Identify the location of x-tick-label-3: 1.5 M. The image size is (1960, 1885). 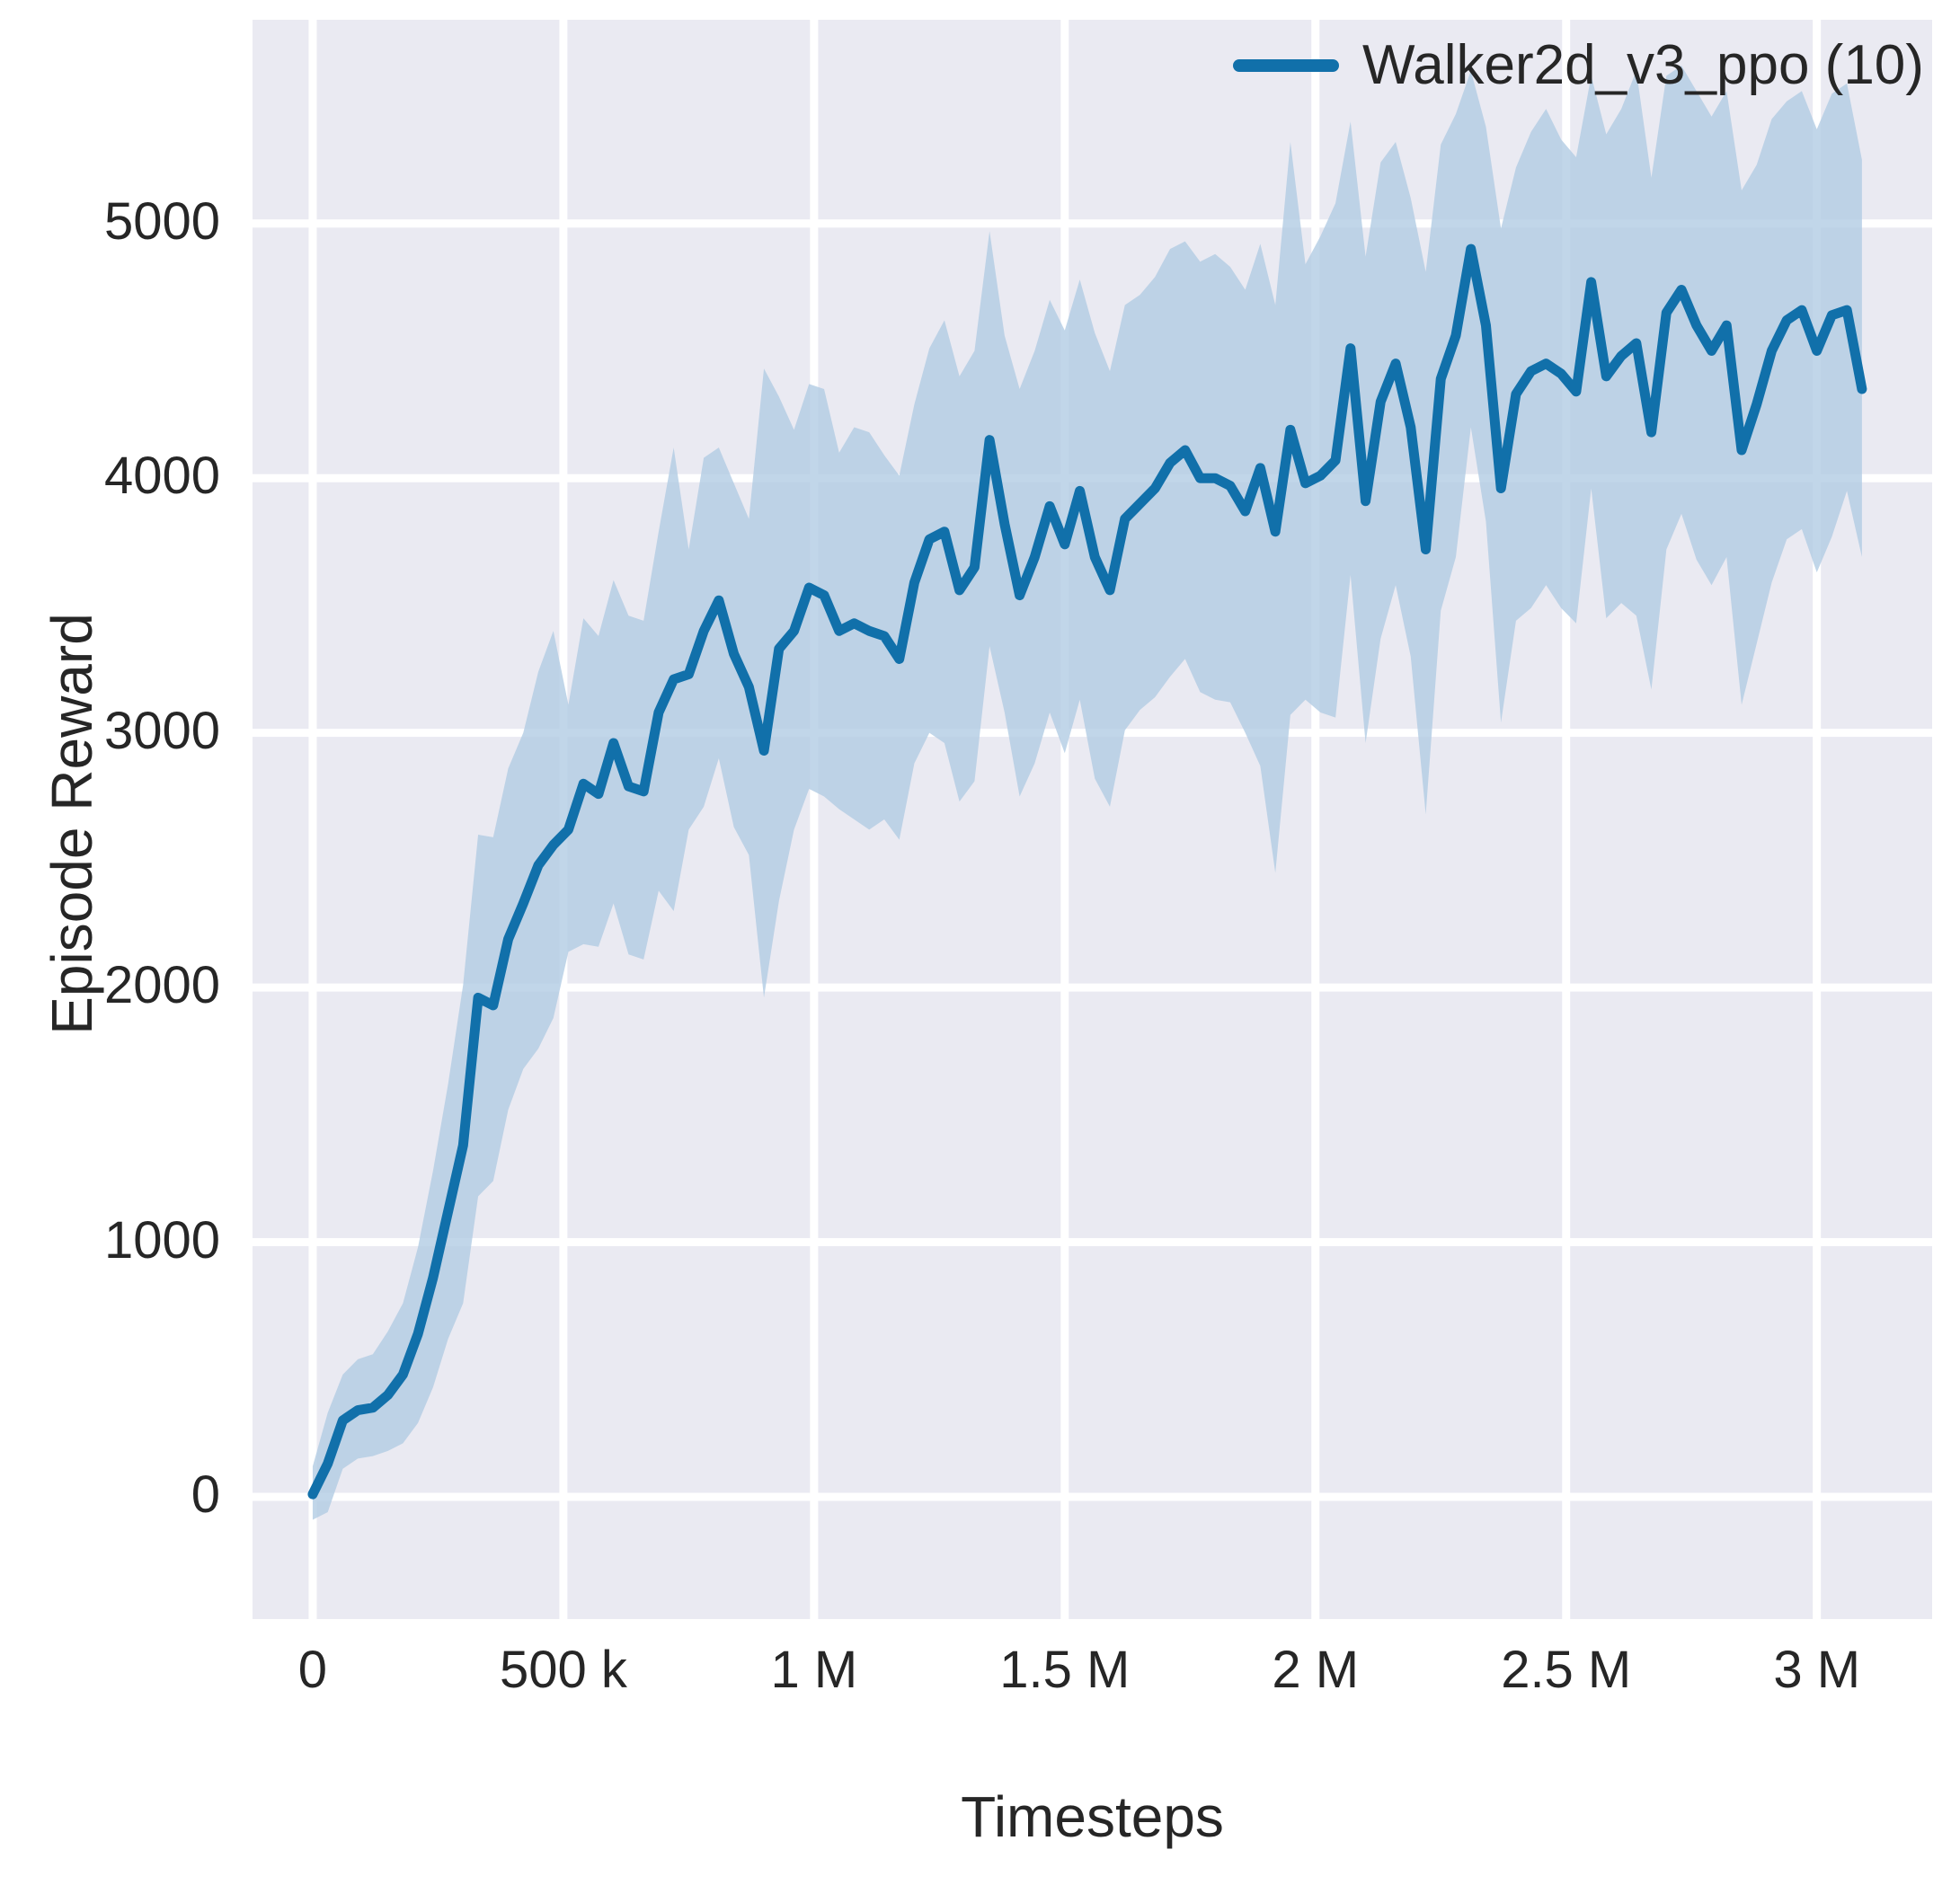
(1065, 1670).